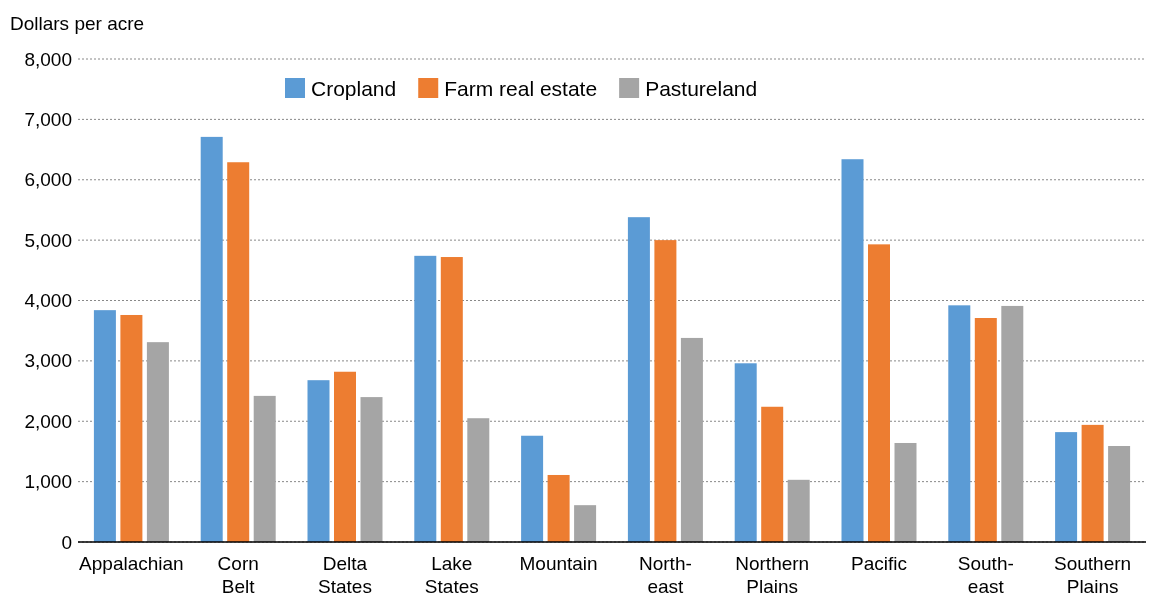  Describe the element at coordinates (131, 563) in the screenshot. I see `x-tick-label: Appalachian` at that location.